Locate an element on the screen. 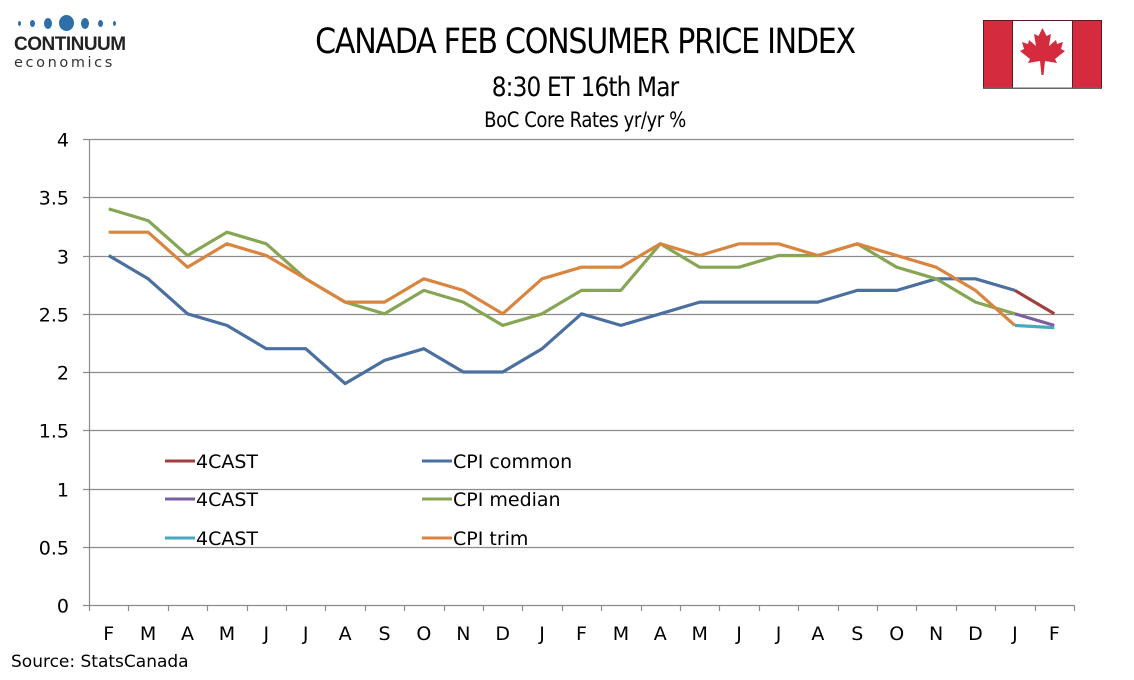  source-note: Source: StatsCanada is located at coordinates (100, 662).